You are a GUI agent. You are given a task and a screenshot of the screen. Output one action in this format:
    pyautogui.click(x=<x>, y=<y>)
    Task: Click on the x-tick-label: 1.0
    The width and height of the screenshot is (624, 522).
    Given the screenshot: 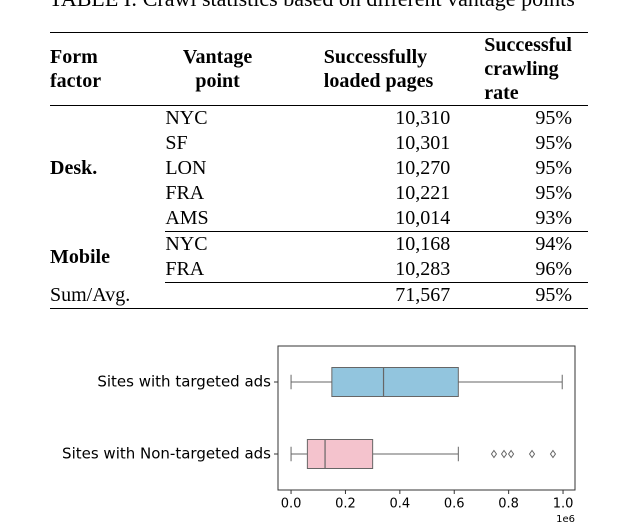 What is the action you would take?
    pyautogui.click(x=563, y=504)
    